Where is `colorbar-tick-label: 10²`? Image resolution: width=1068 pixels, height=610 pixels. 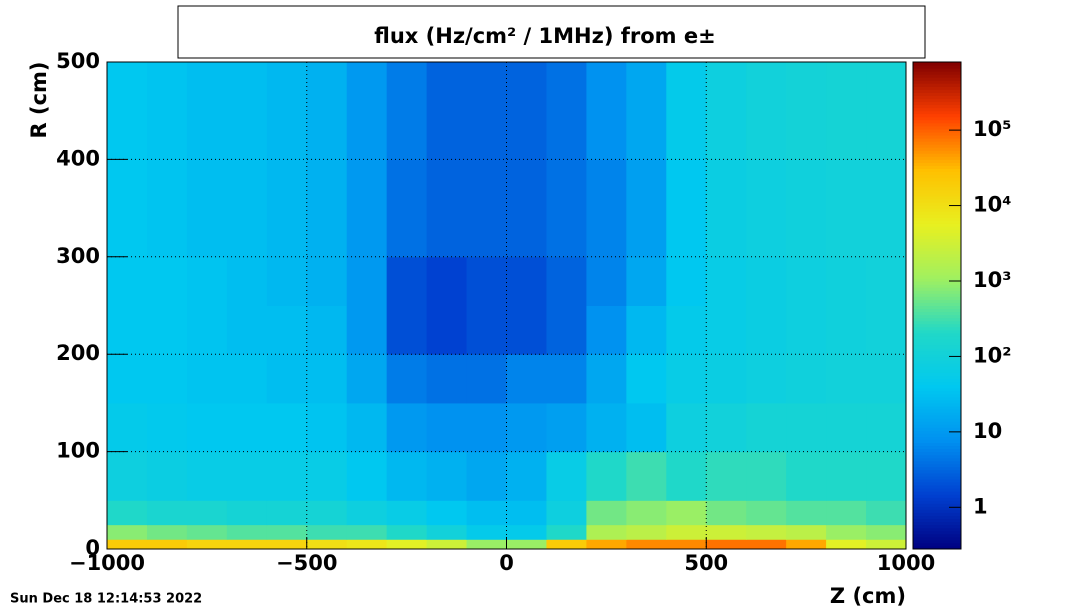 colorbar-tick-label: 10² is located at coordinates (992, 355).